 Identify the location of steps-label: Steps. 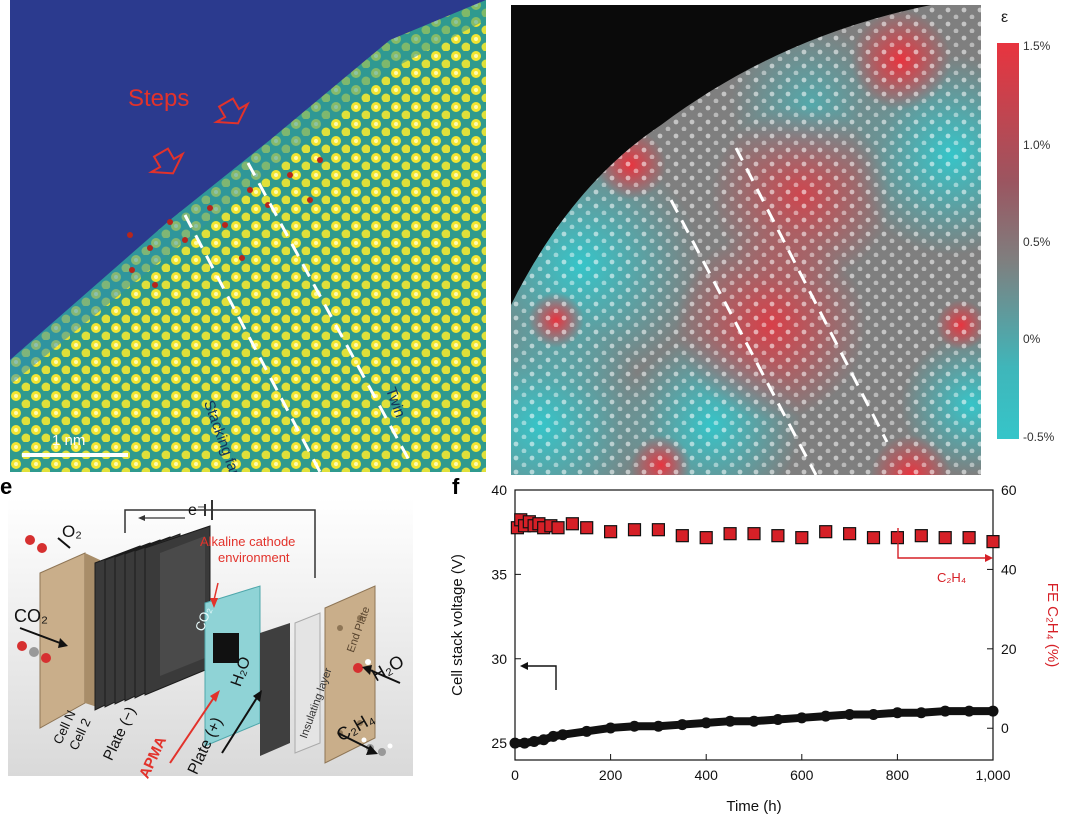
(159, 98).